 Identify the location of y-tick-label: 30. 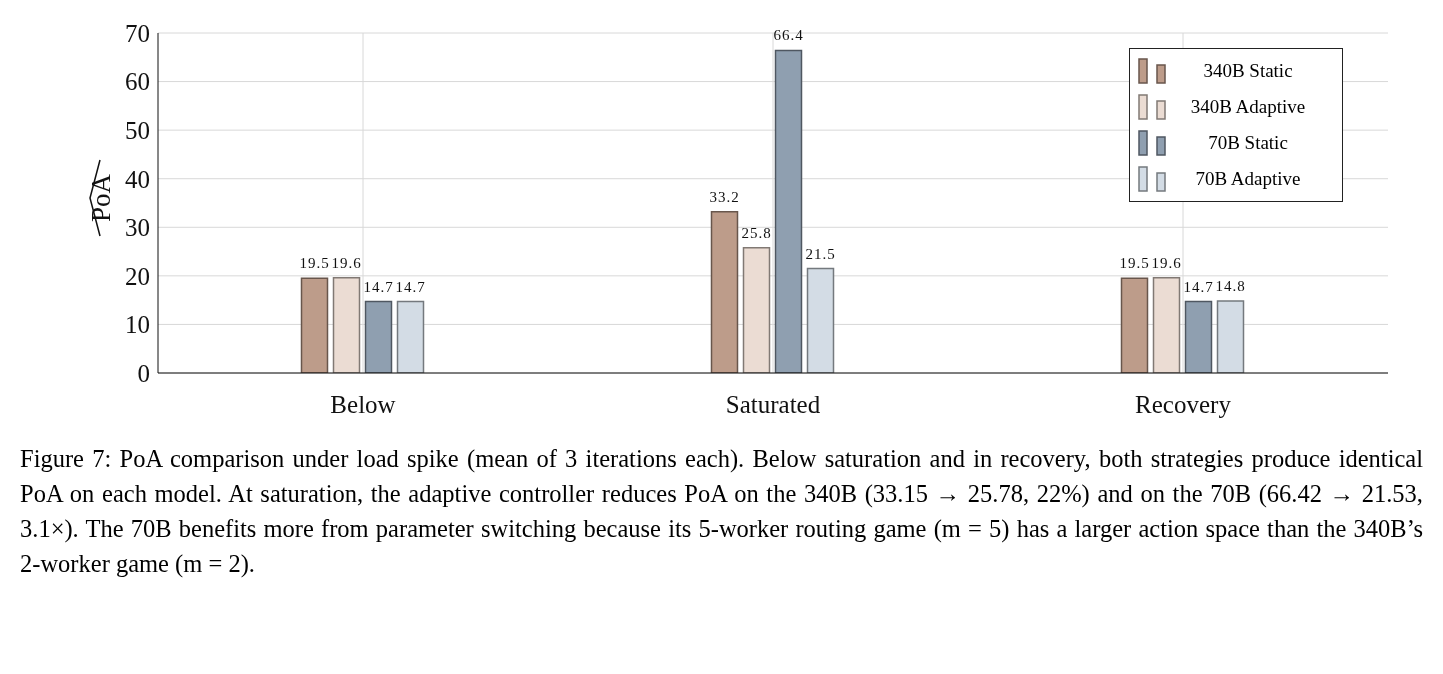
(137, 228).